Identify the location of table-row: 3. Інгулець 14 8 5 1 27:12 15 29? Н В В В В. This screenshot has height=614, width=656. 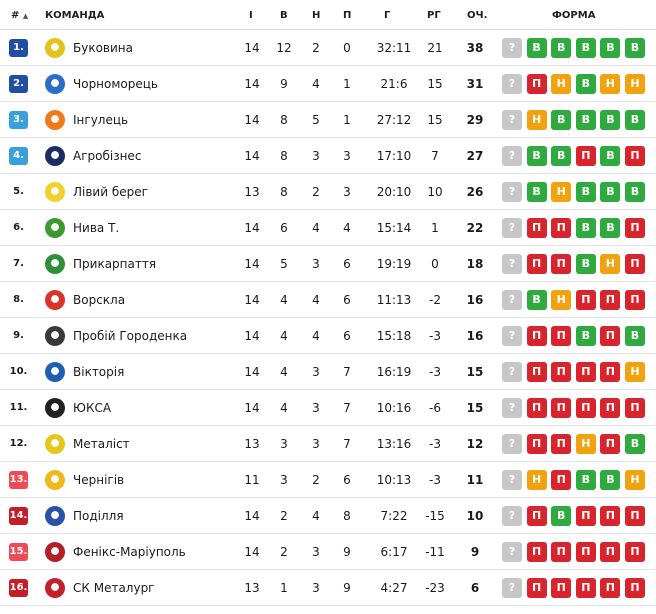
(328, 120).